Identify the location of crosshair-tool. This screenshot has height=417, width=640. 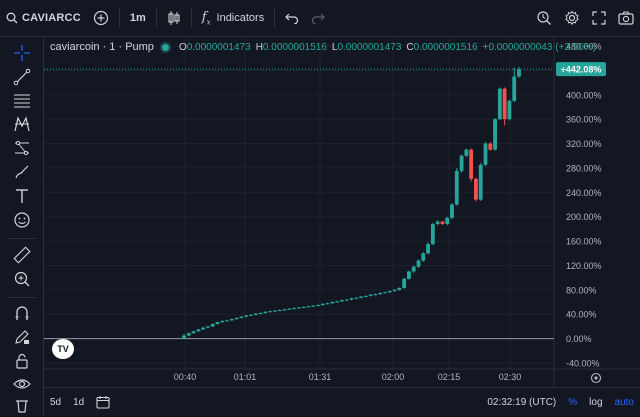
(22, 53).